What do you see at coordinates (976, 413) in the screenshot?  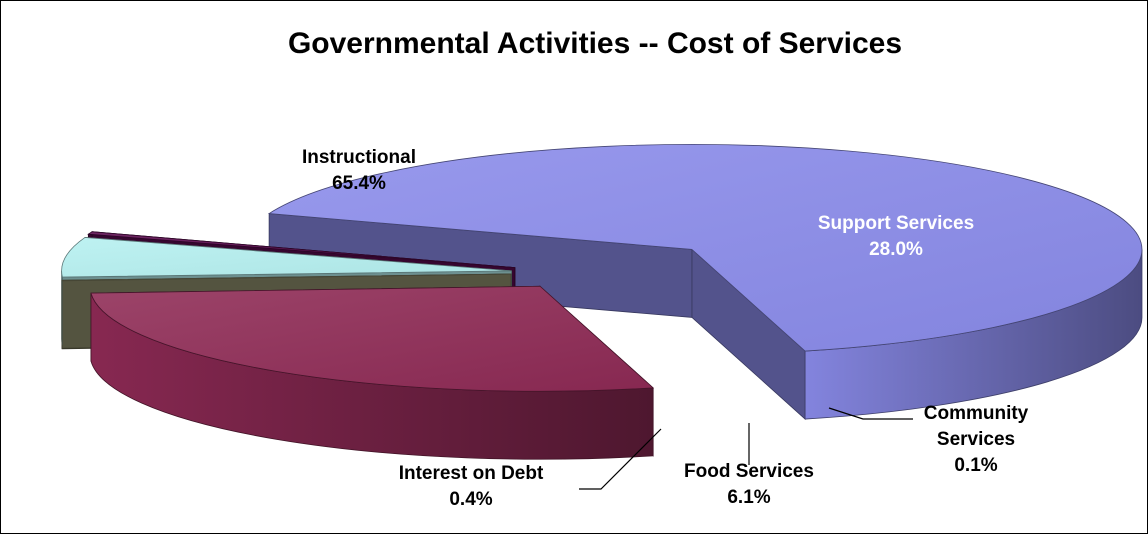 I see `community-services-name-label: Community` at bounding box center [976, 413].